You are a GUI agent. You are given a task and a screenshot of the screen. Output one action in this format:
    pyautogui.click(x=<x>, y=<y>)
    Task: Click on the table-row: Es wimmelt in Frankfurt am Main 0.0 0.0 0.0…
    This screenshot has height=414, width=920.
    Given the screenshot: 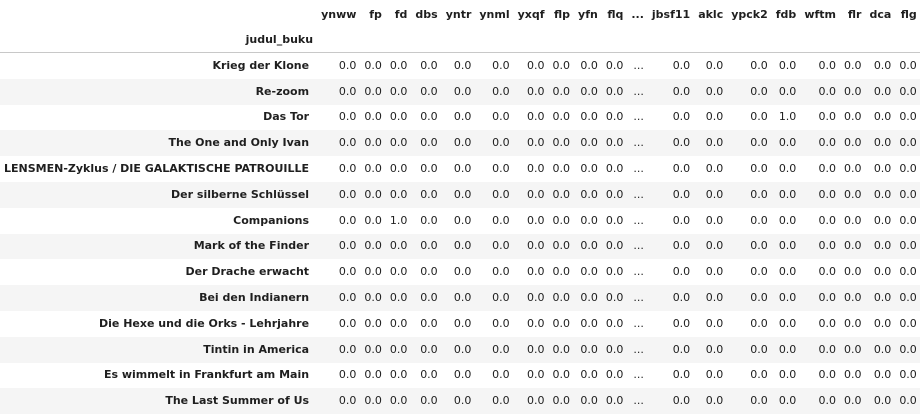 What is the action you would take?
    pyautogui.click(x=460, y=375)
    